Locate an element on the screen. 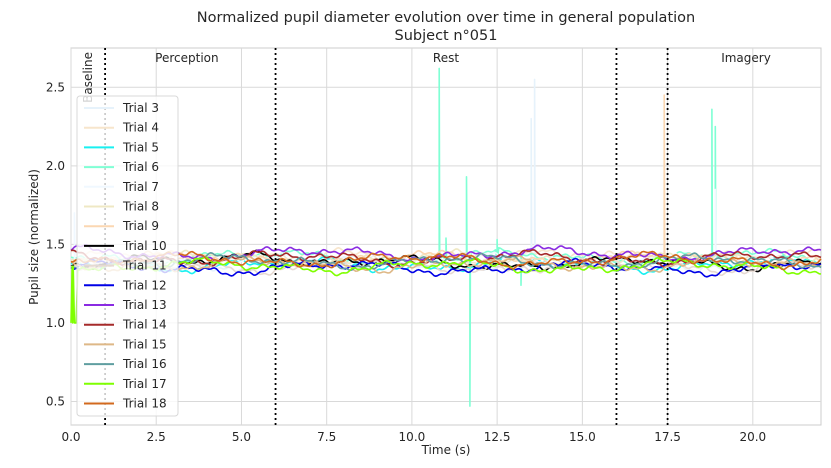 This screenshot has width=831, height=468. legend-label: Trial 16 is located at coordinates (144, 364).